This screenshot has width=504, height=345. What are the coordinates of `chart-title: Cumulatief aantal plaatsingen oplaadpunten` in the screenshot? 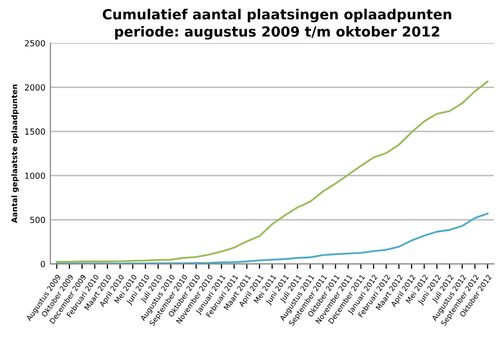 It's located at (277, 15).